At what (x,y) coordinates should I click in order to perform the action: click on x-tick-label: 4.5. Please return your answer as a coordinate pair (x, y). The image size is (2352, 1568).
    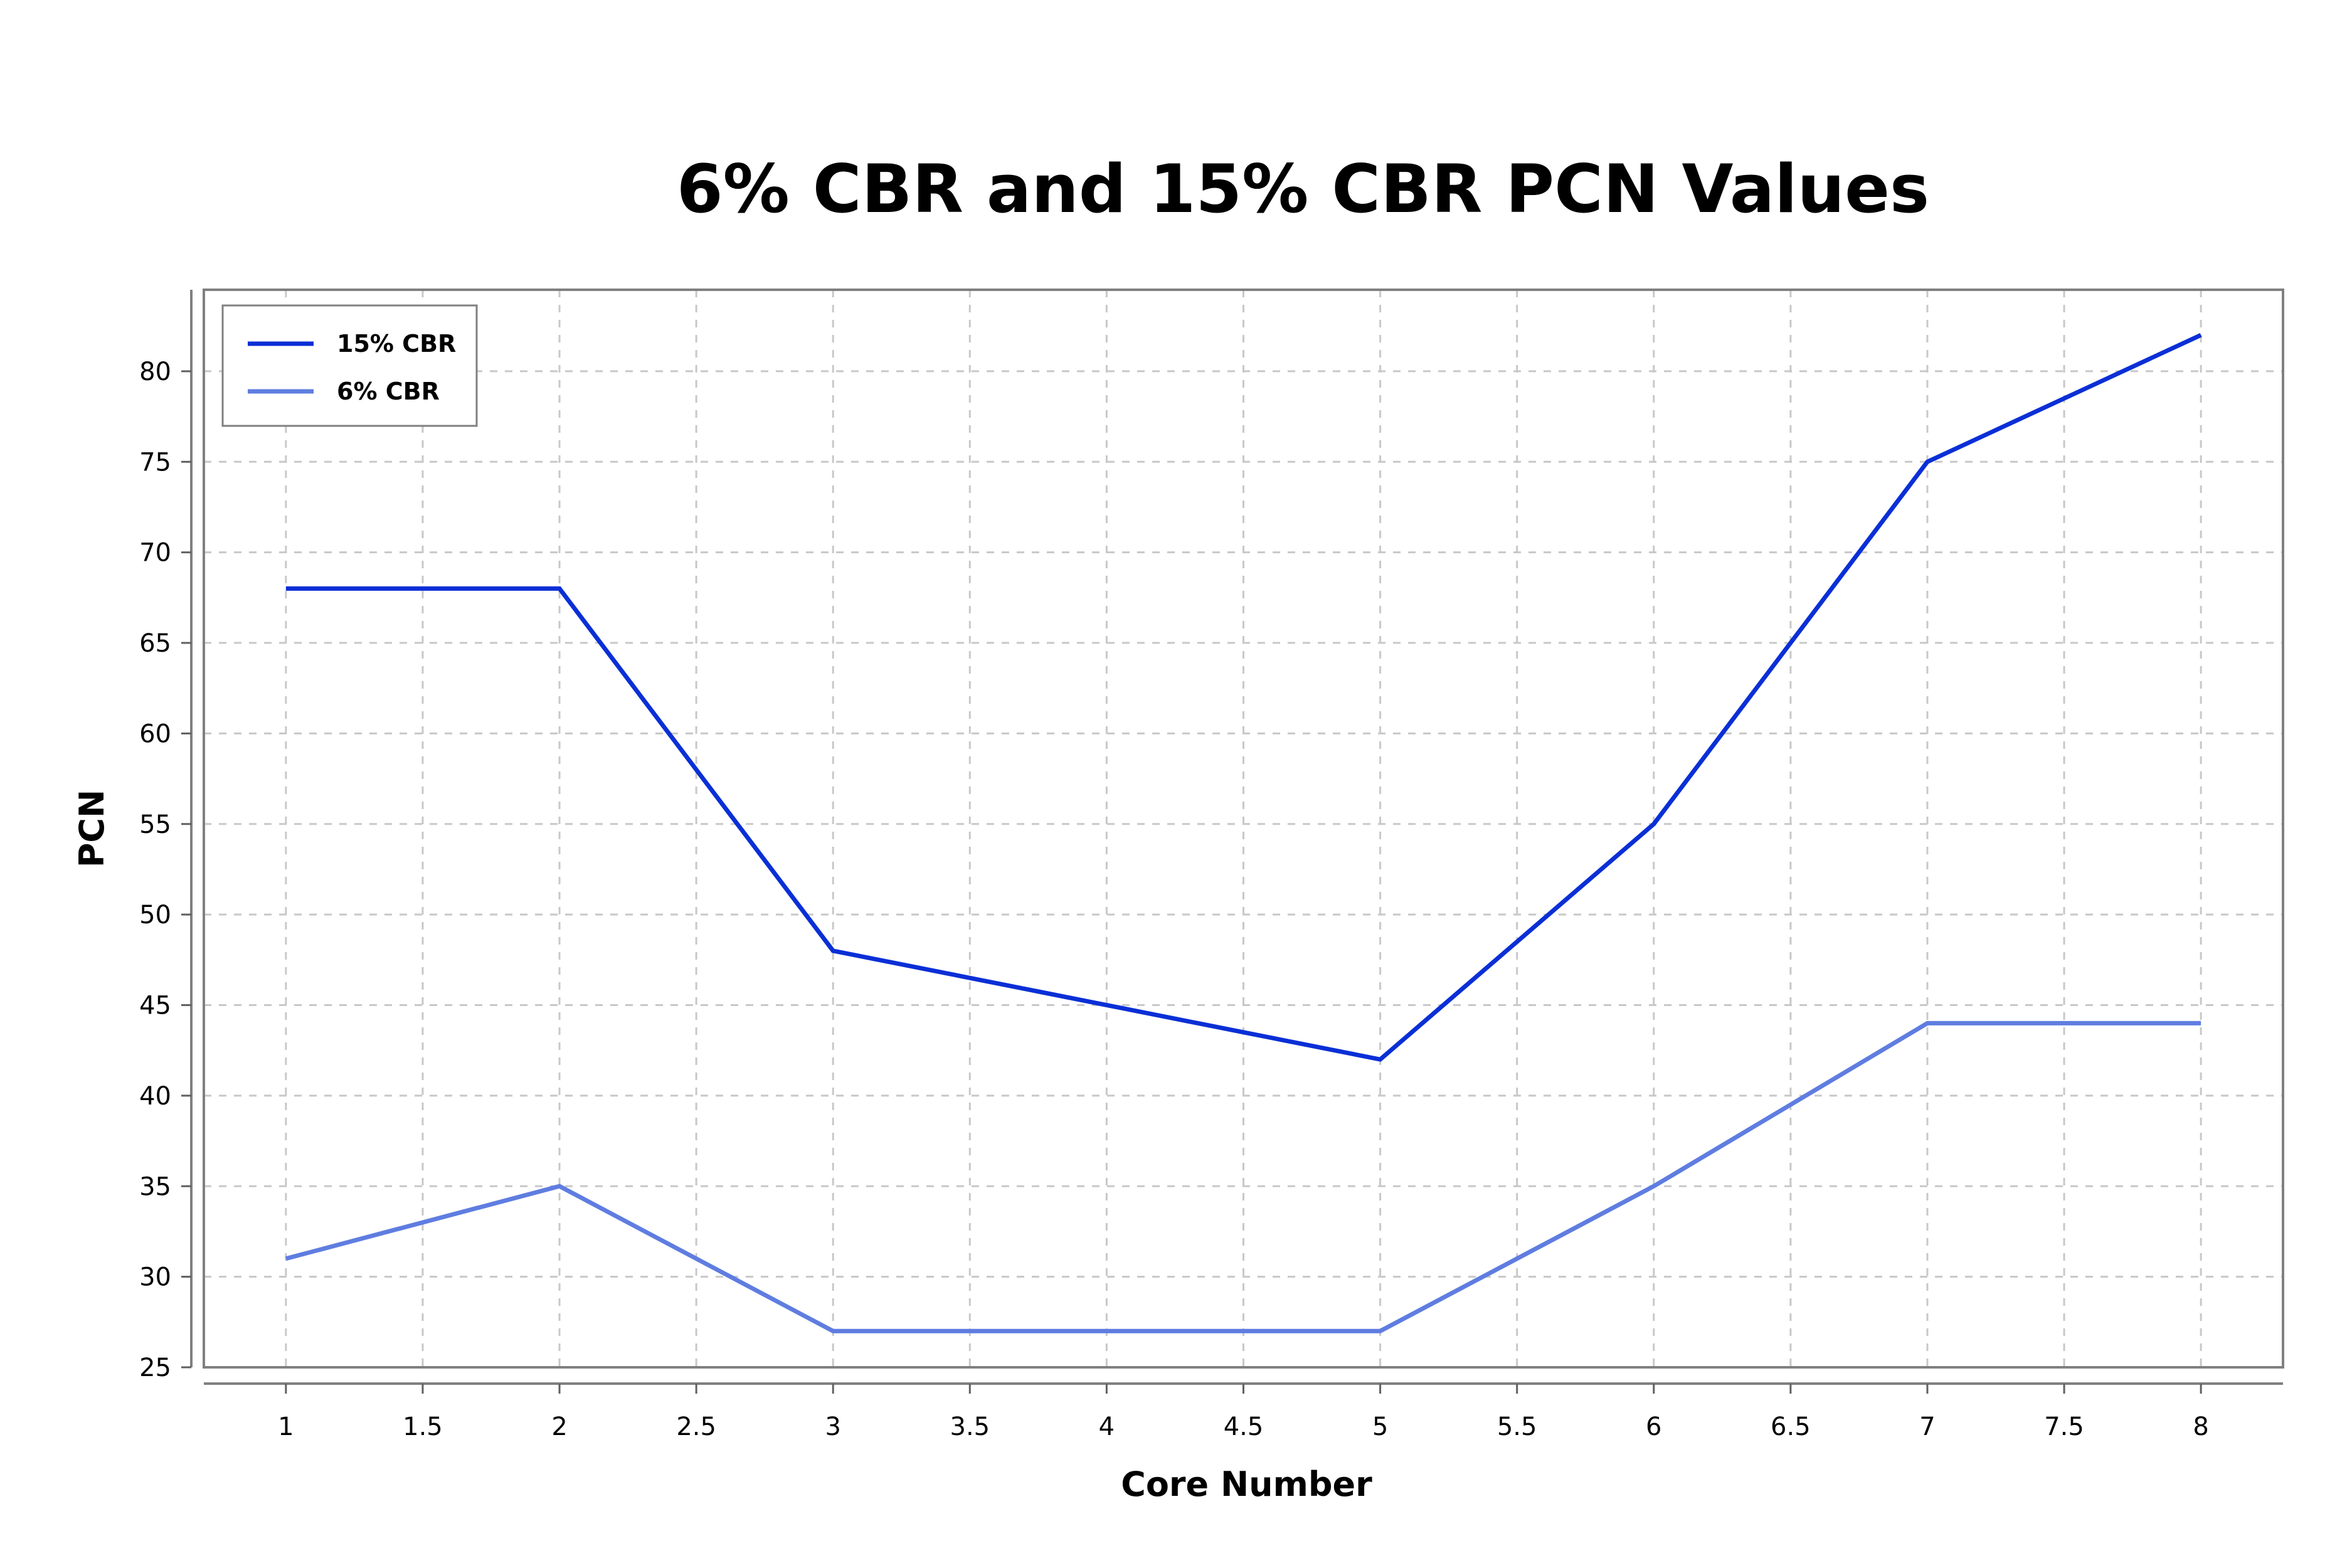
    Looking at the image, I should click on (1244, 1426).